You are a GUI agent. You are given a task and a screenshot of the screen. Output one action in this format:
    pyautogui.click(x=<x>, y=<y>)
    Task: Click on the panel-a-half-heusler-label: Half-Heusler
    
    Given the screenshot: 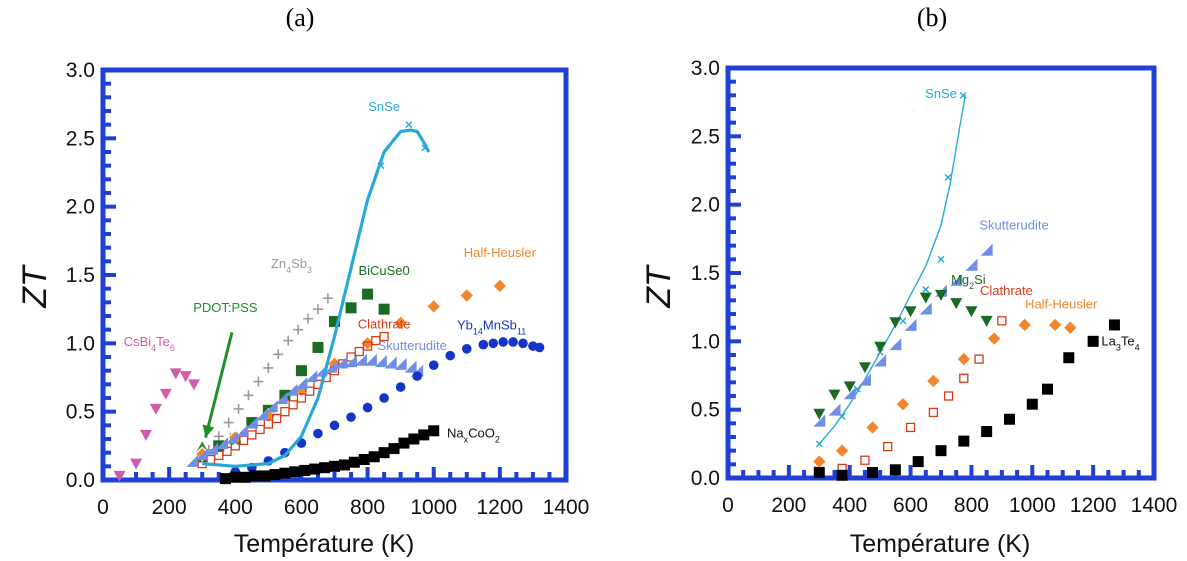 What is the action you would take?
    pyautogui.click(x=500, y=252)
    